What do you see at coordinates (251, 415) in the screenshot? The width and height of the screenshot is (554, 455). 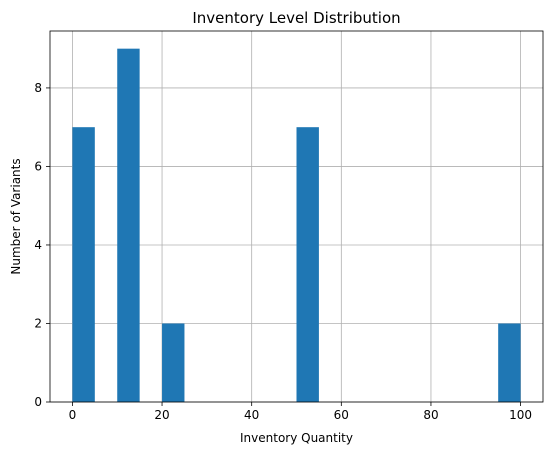 I see `x-tick-label: 40` at bounding box center [251, 415].